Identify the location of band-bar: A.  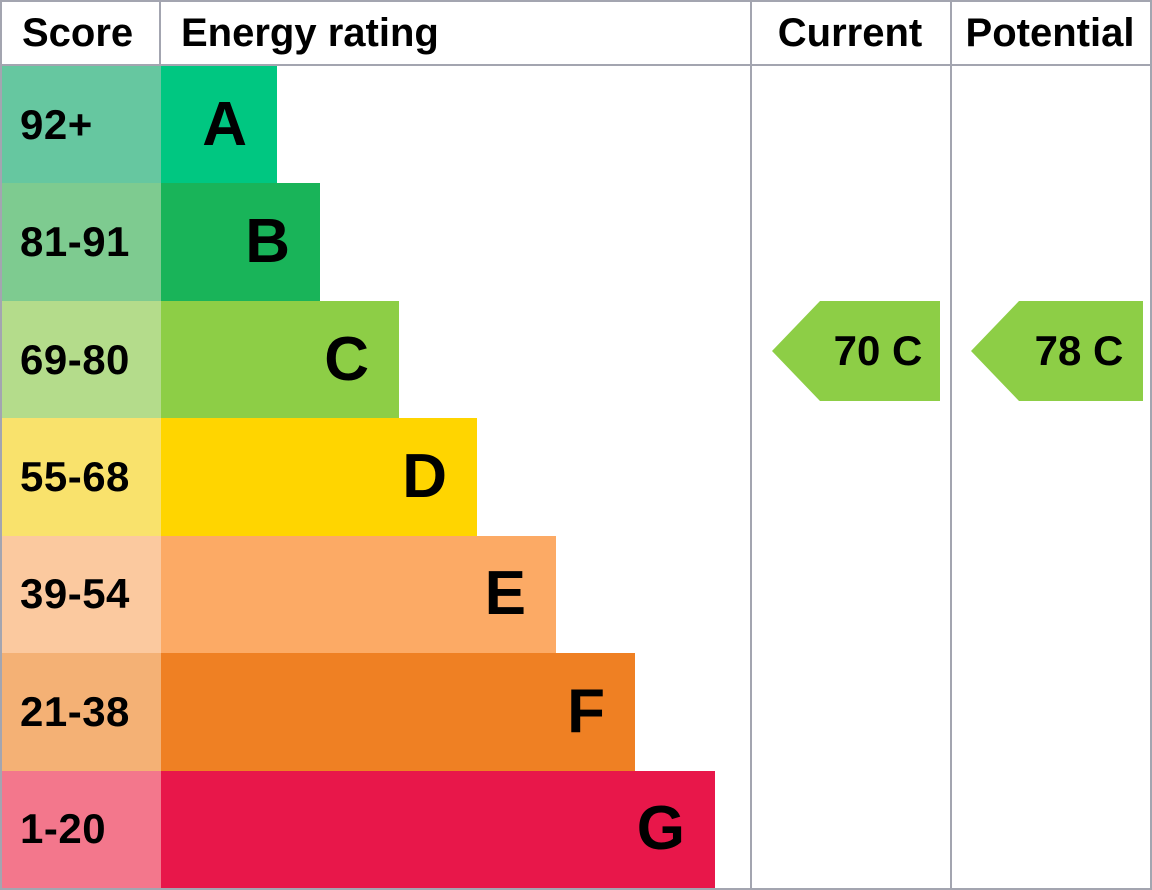
(219, 125).